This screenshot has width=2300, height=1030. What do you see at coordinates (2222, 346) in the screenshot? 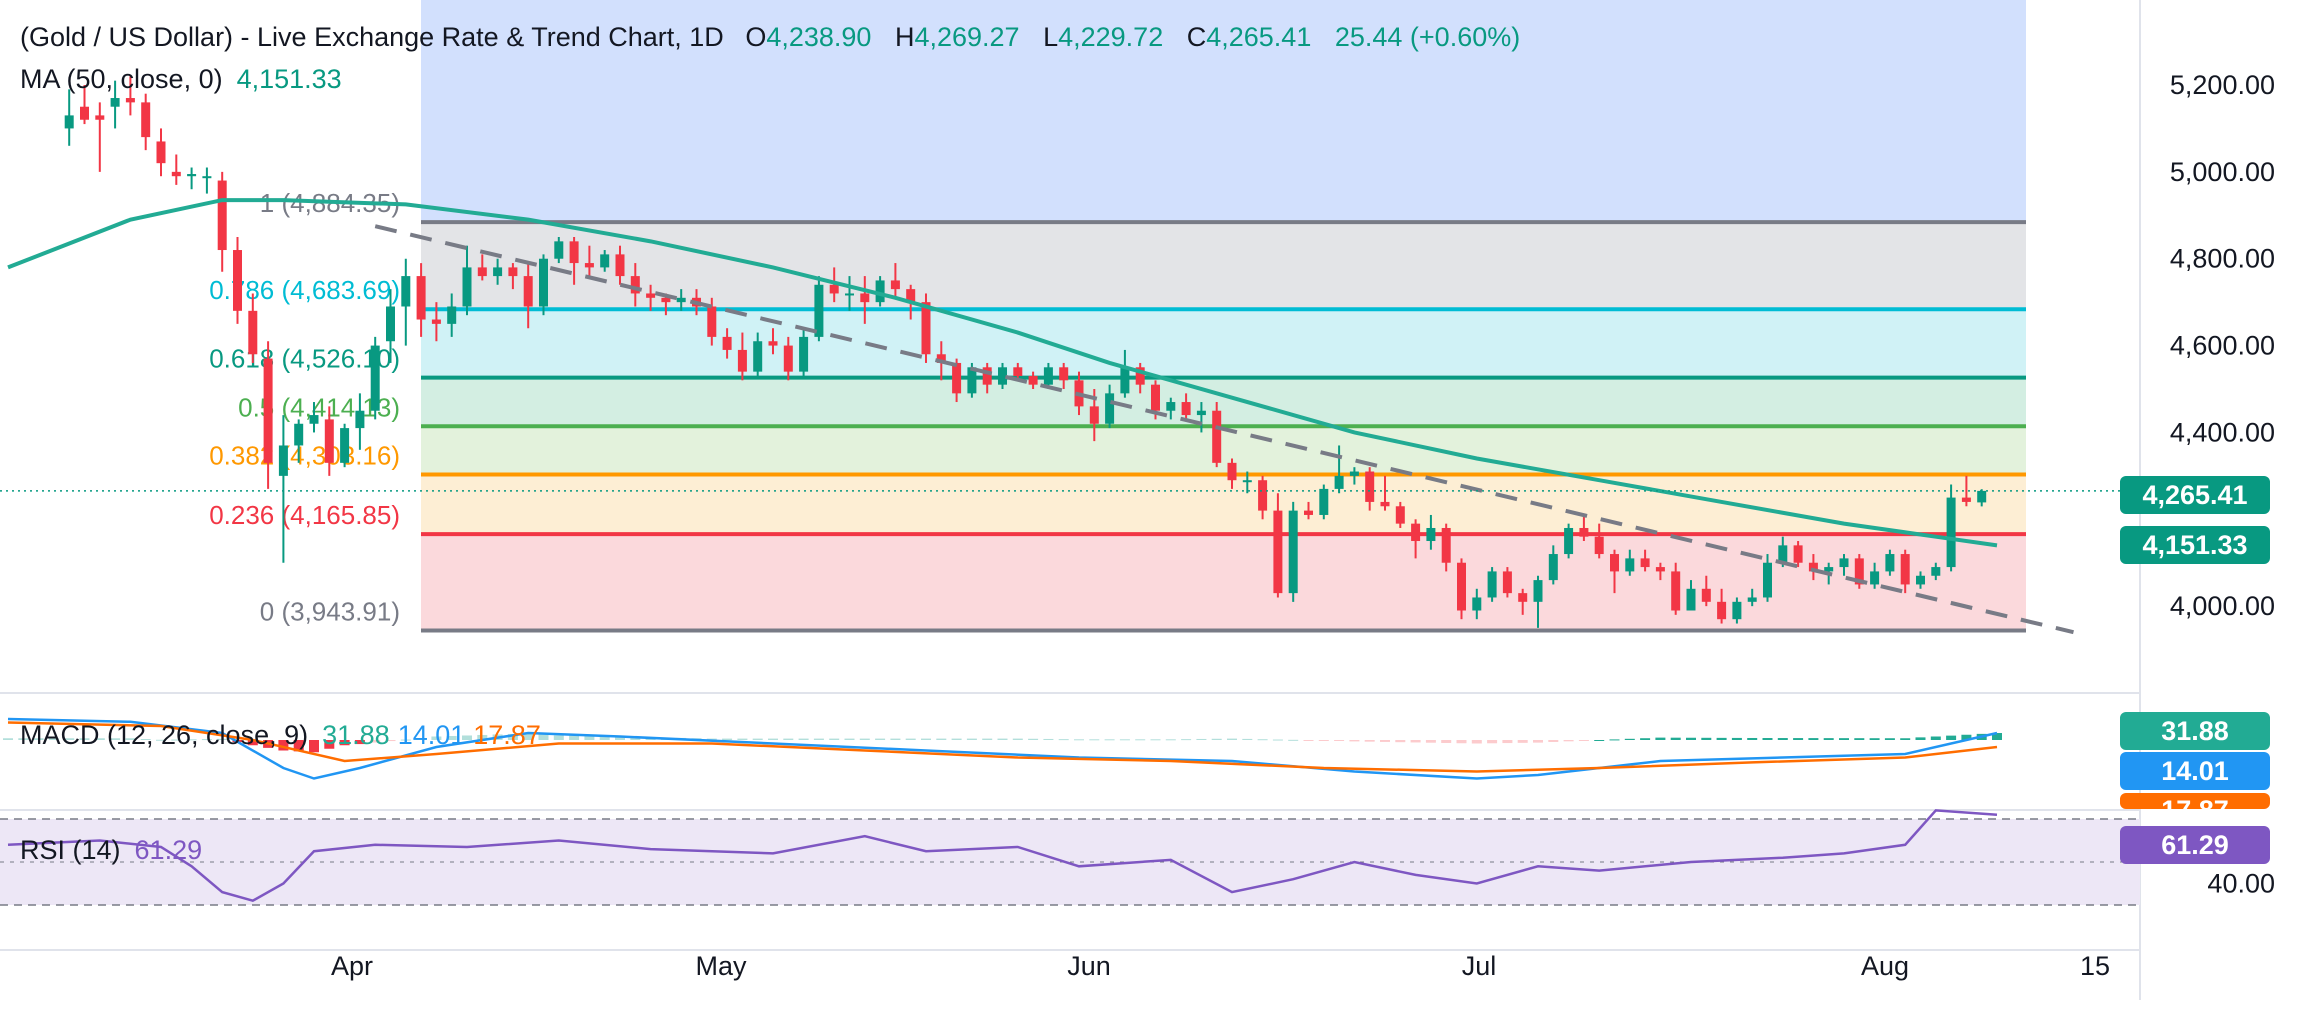
I see `price-tick-label: 4,600.00` at bounding box center [2222, 346].